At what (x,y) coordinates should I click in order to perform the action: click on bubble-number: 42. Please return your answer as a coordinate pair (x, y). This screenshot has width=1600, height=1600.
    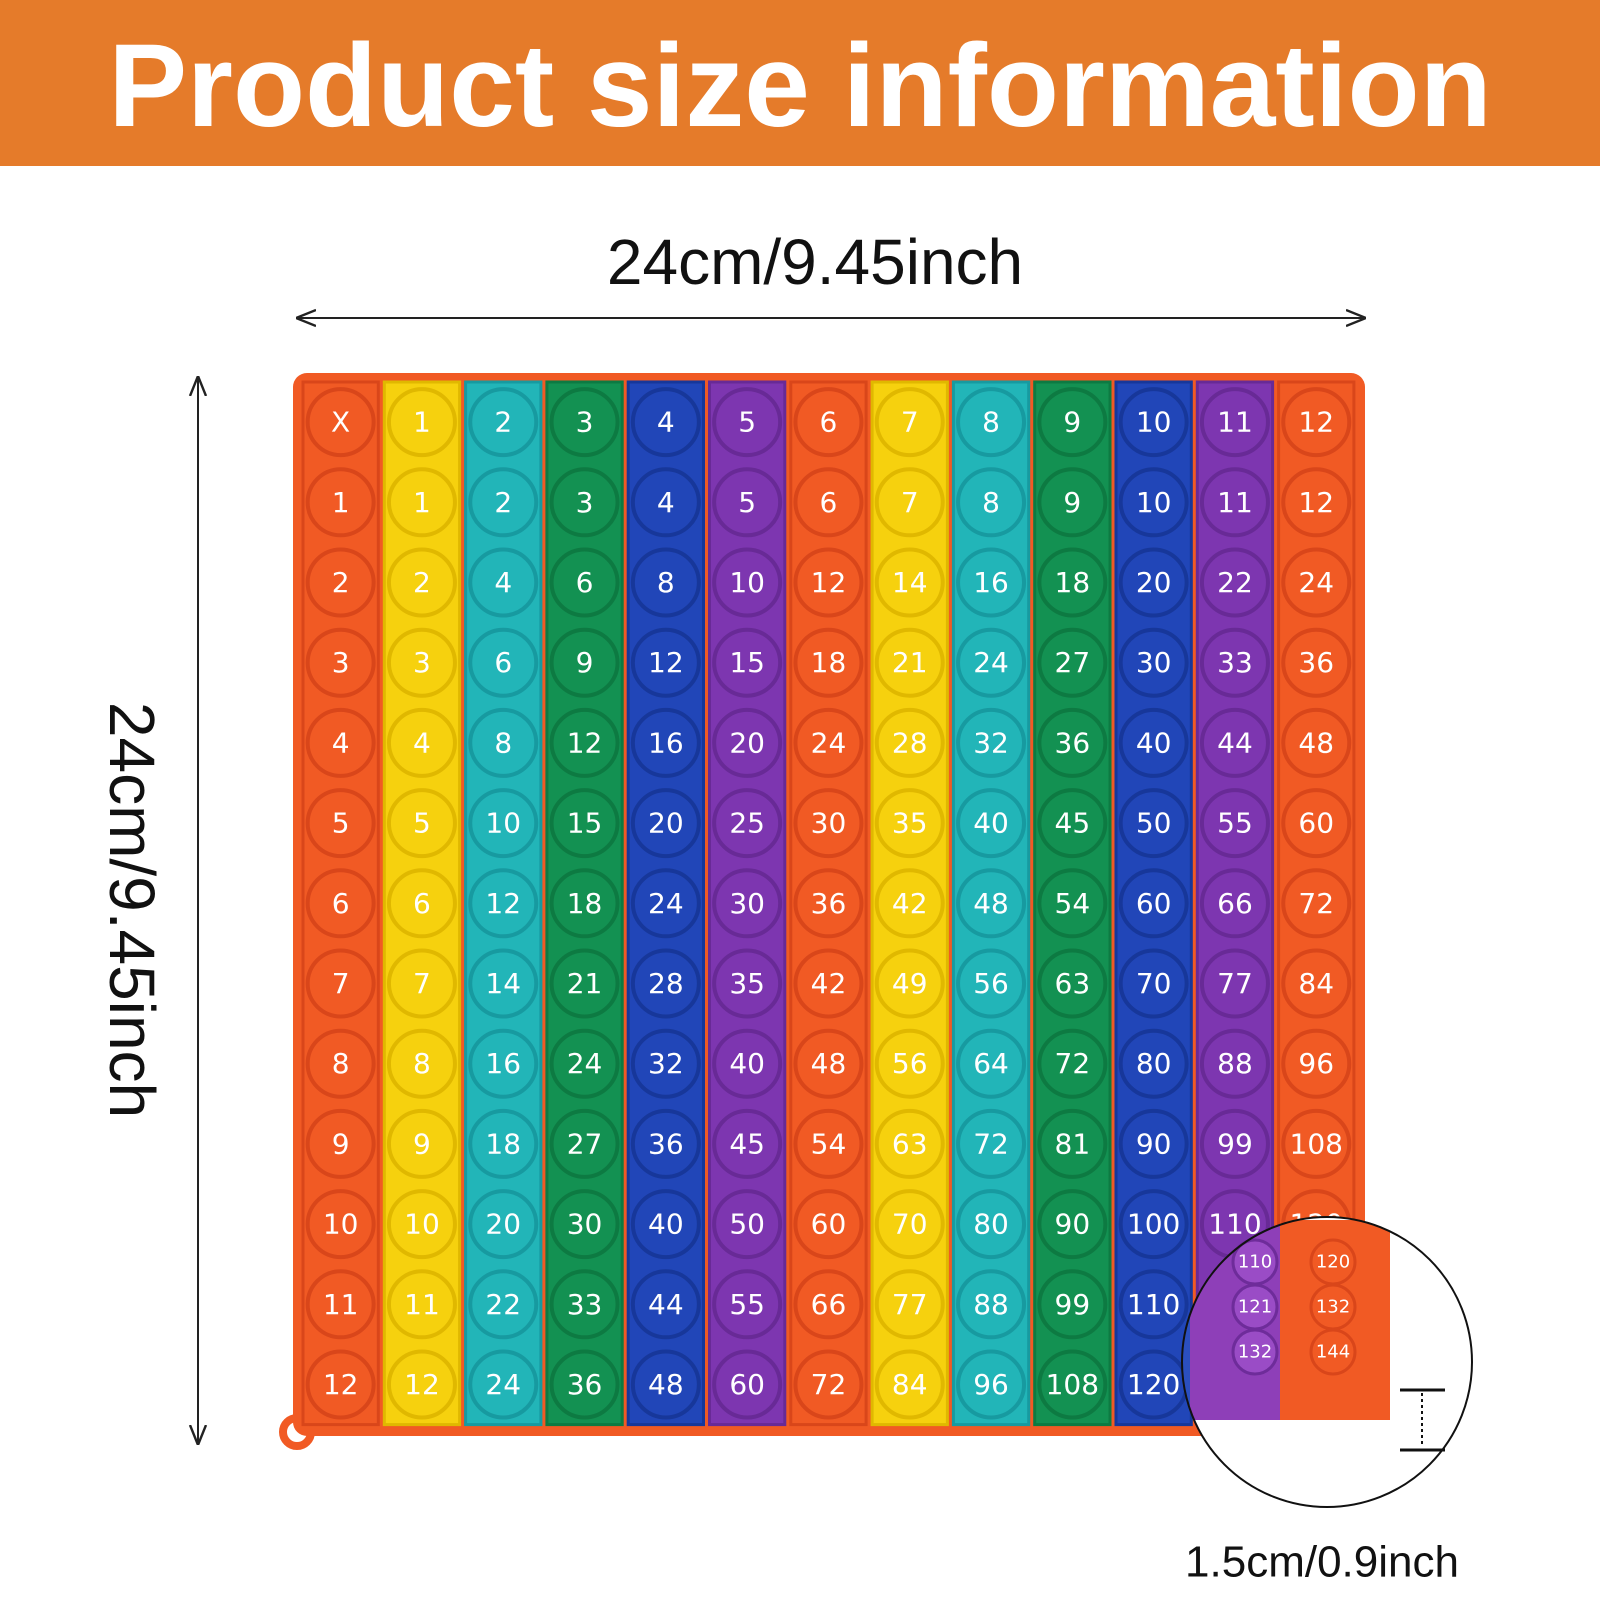
    Looking at the image, I should click on (910, 903).